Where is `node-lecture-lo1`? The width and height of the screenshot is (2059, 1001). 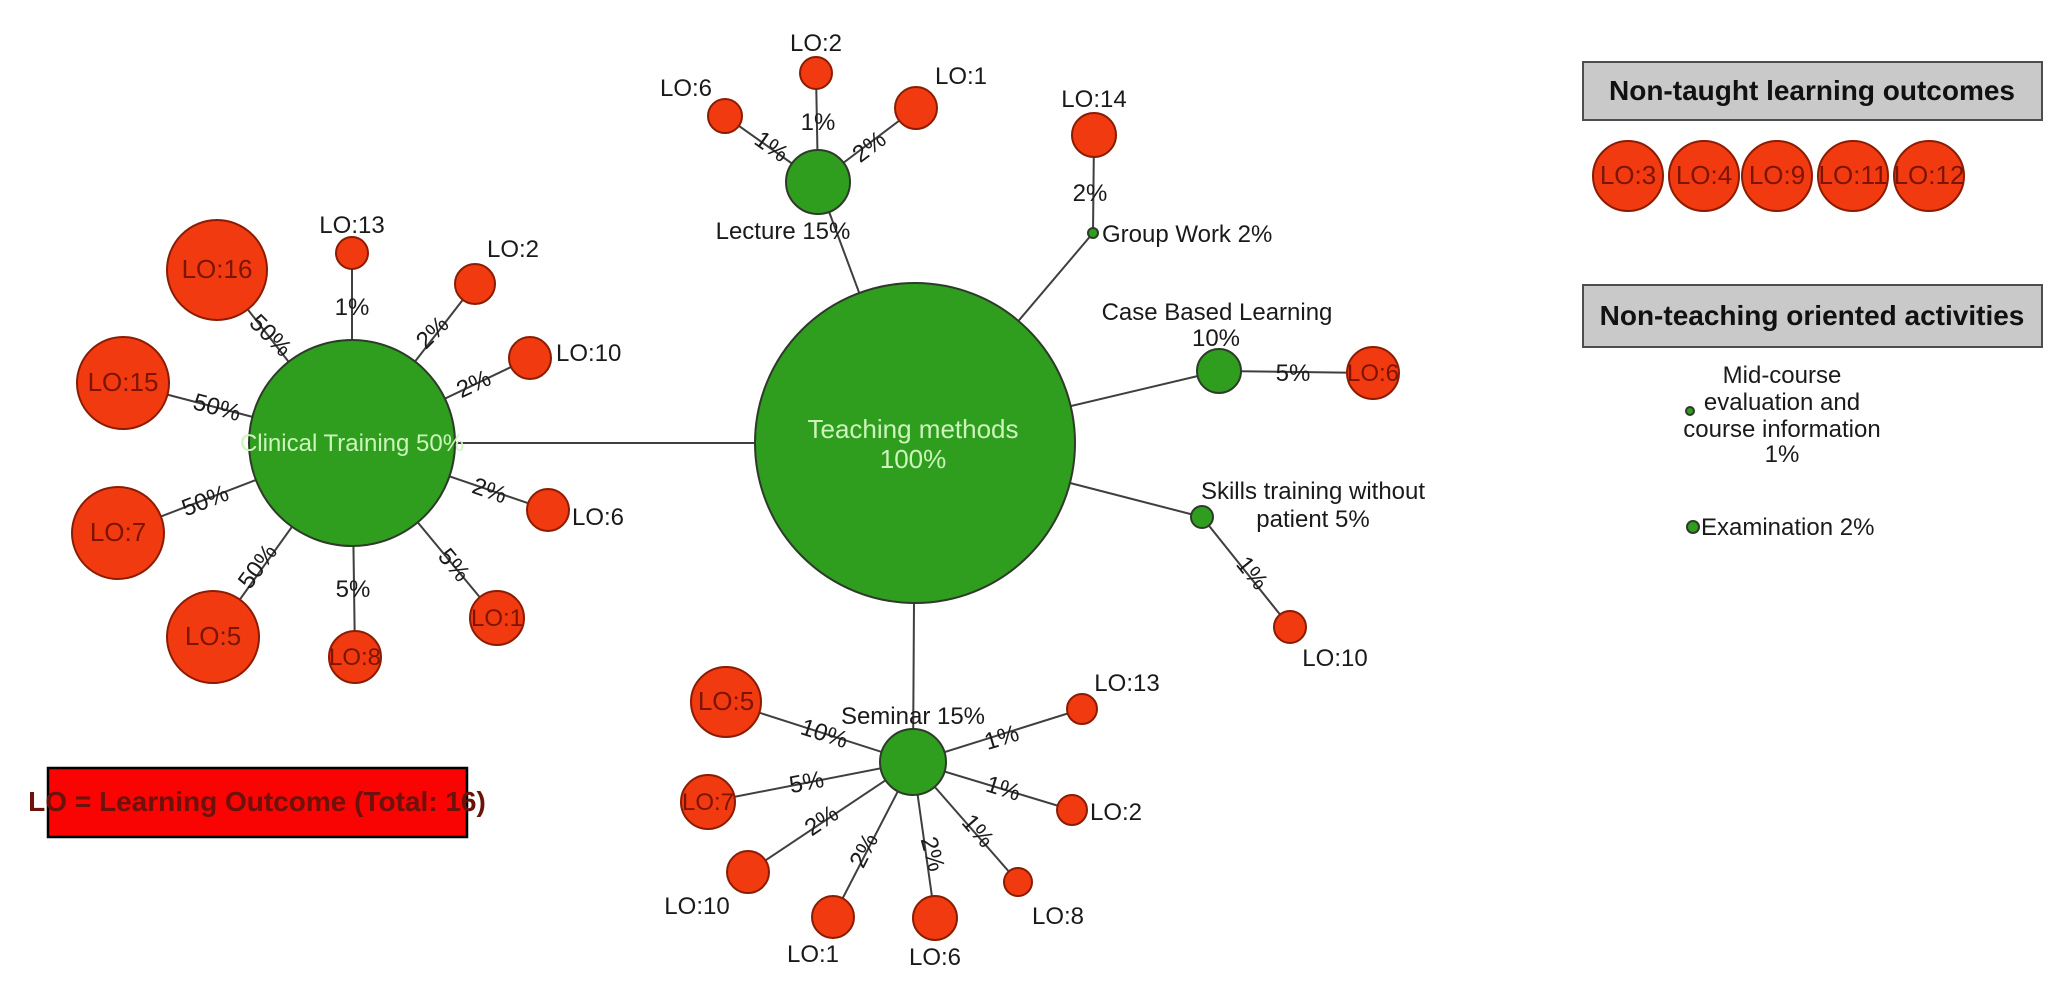
node-lecture-lo1 is located at coordinates (916, 108).